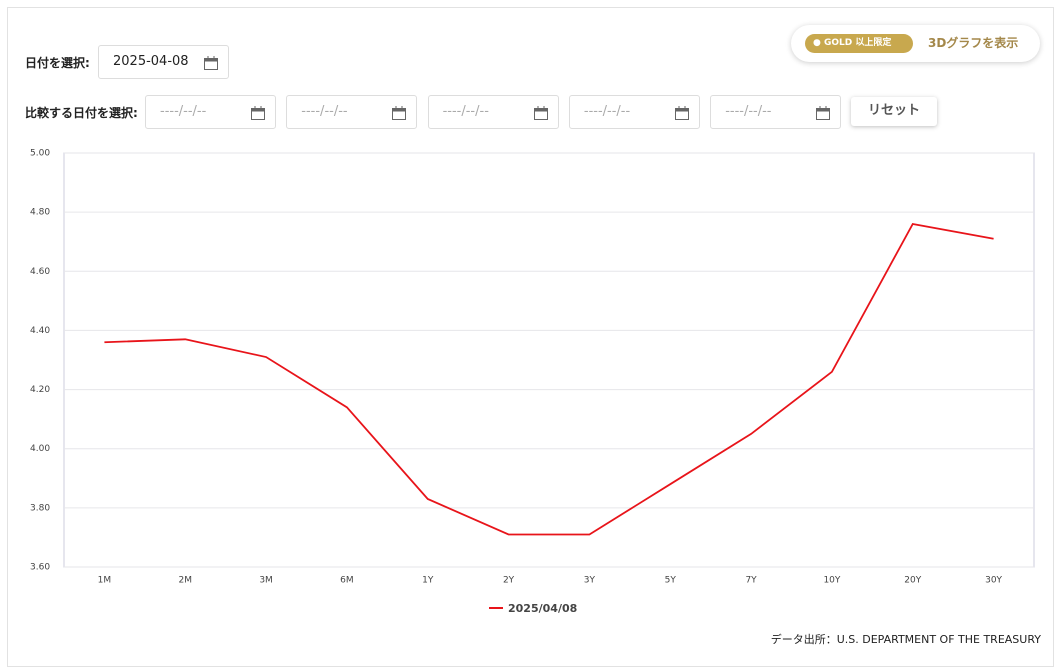 This screenshot has width=1061, height=667. Describe the element at coordinates (590, 581) in the screenshot. I see `x-tick-label: 3Y` at that location.